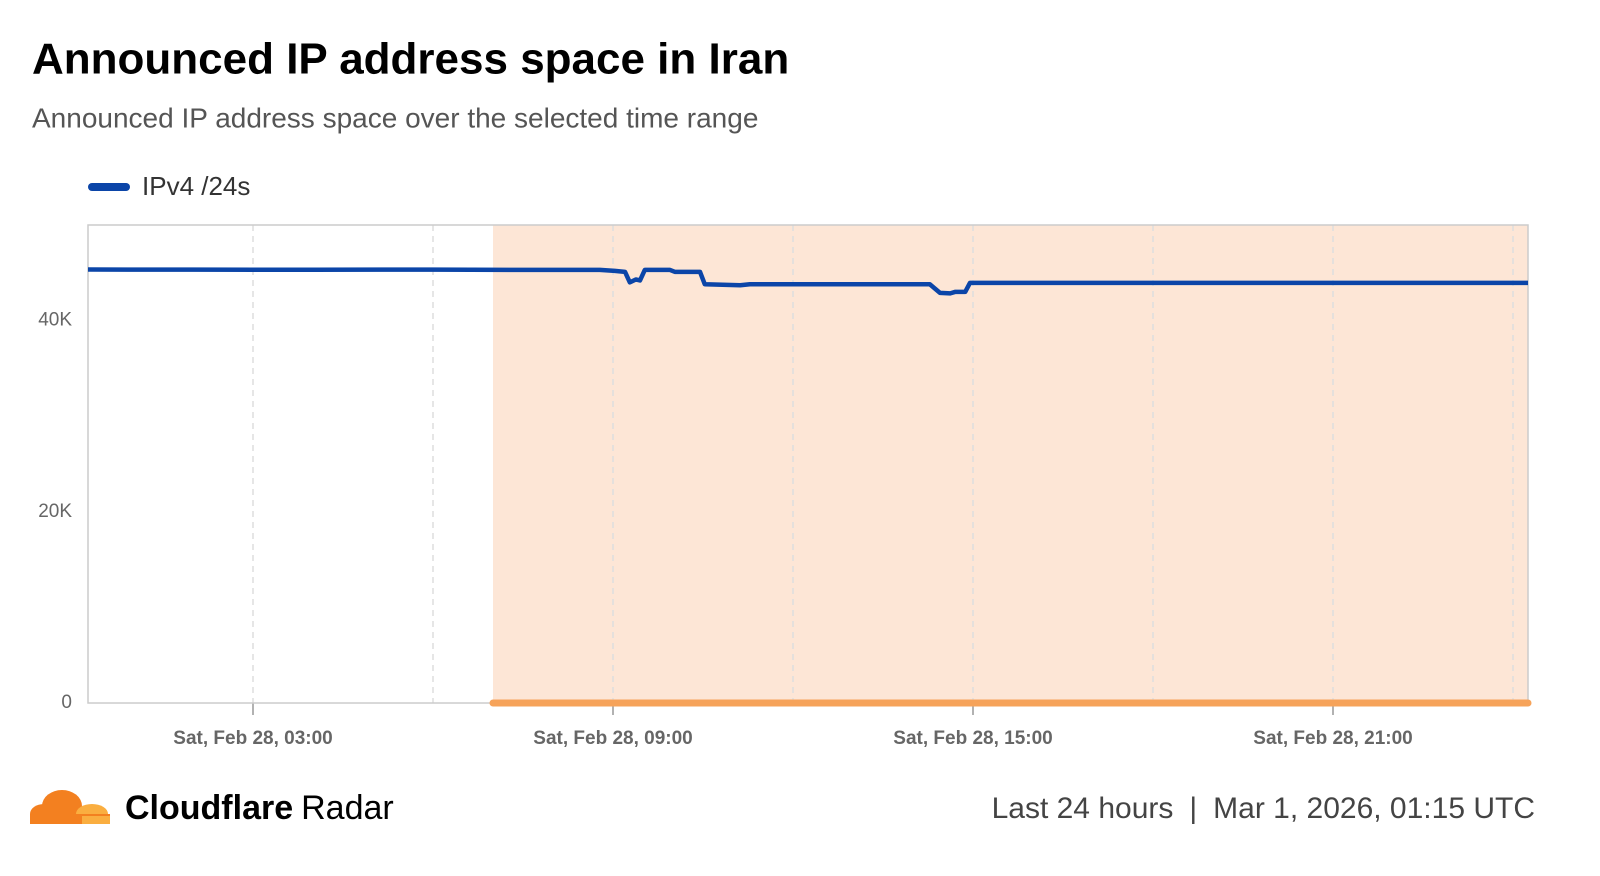 This screenshot has width=1600, height=876. What do you see at coordinates (209, 808) in the screenshot?
I see `brand: Cloudflare` at bounding box center [209, 808].